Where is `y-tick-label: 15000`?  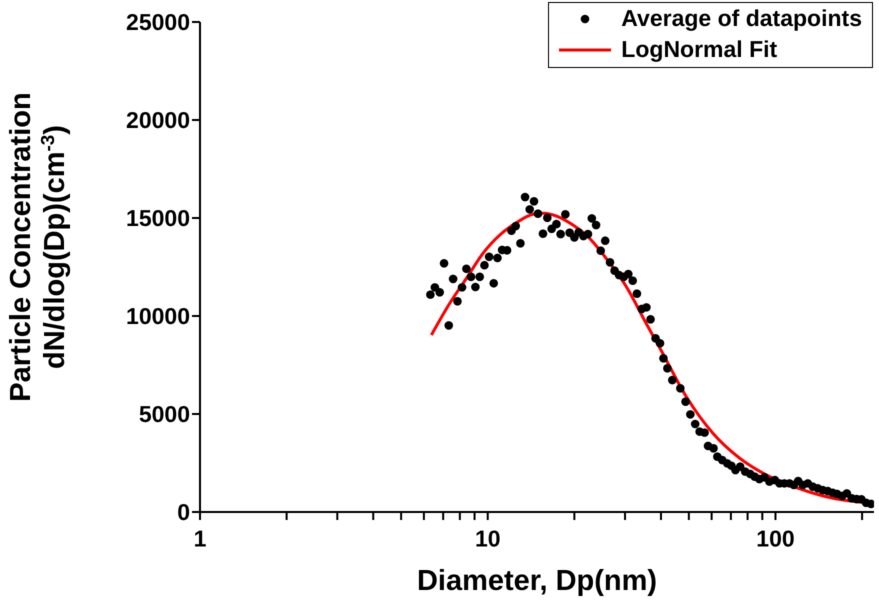
y-tick-label: 15000 is located at coordinates (158, 218).